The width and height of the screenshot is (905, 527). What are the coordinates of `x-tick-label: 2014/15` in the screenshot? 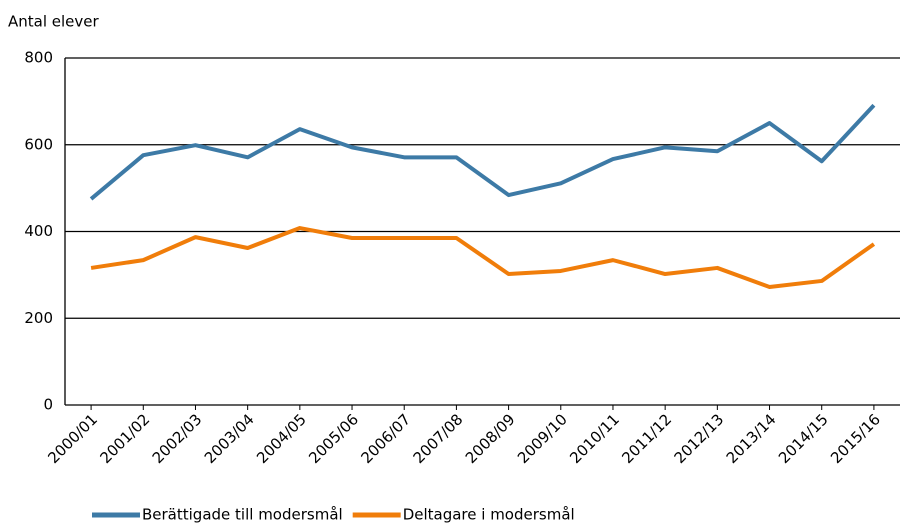 It's located at (803, 438).